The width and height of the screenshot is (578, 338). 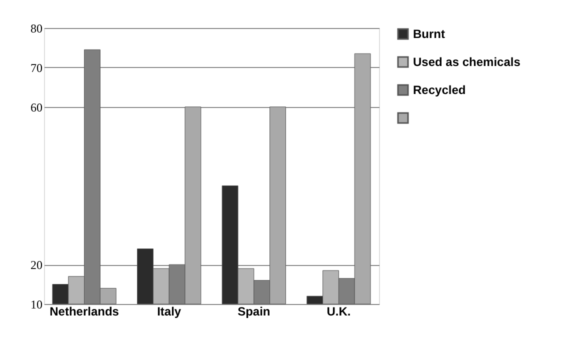 What do you see at coordinates (467, 62) in the screenshot?
I see `legend-label: Used as chemicals` at bounding box center [467, 62].